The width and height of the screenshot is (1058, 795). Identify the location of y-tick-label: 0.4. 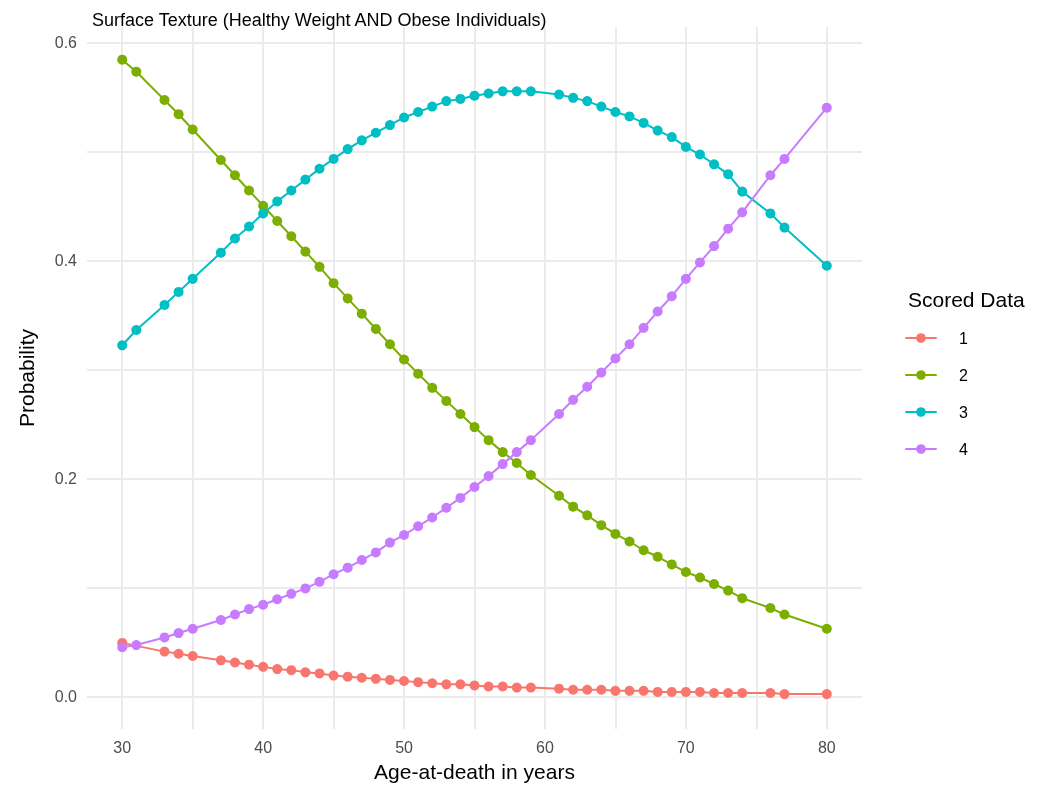
(66, 260).